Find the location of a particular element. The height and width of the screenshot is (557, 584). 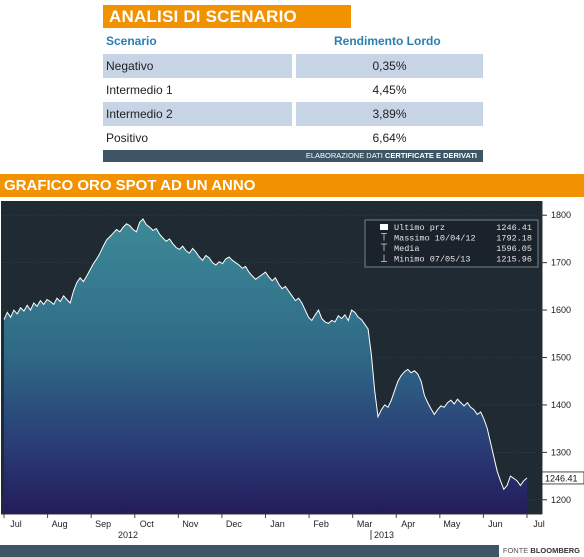

table-row: Negativo 0,35% is located at coordinates (293, 66).